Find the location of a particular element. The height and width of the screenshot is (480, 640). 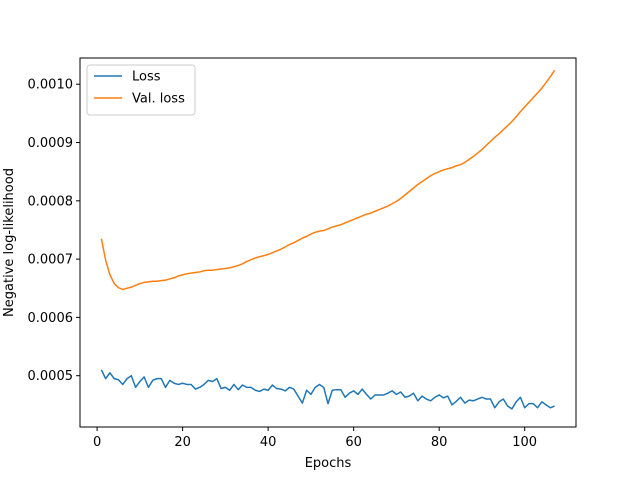

legend-label-val-loss: Val. loss is located at coordinates (158, 99).